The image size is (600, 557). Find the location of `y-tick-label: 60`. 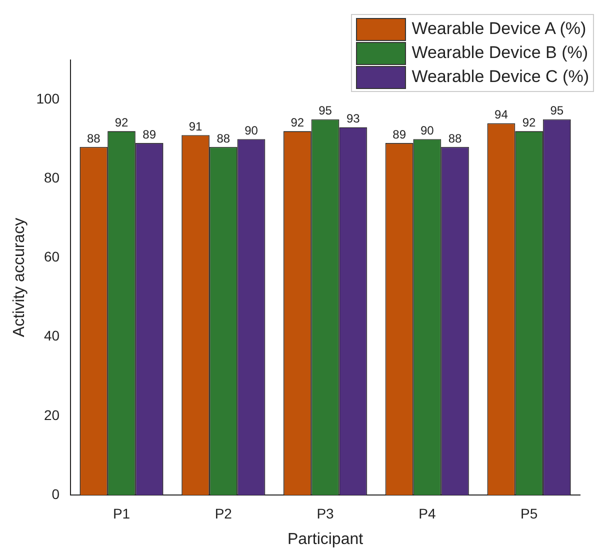

y-tick-label: 60 is located at coordinates (52, 256).